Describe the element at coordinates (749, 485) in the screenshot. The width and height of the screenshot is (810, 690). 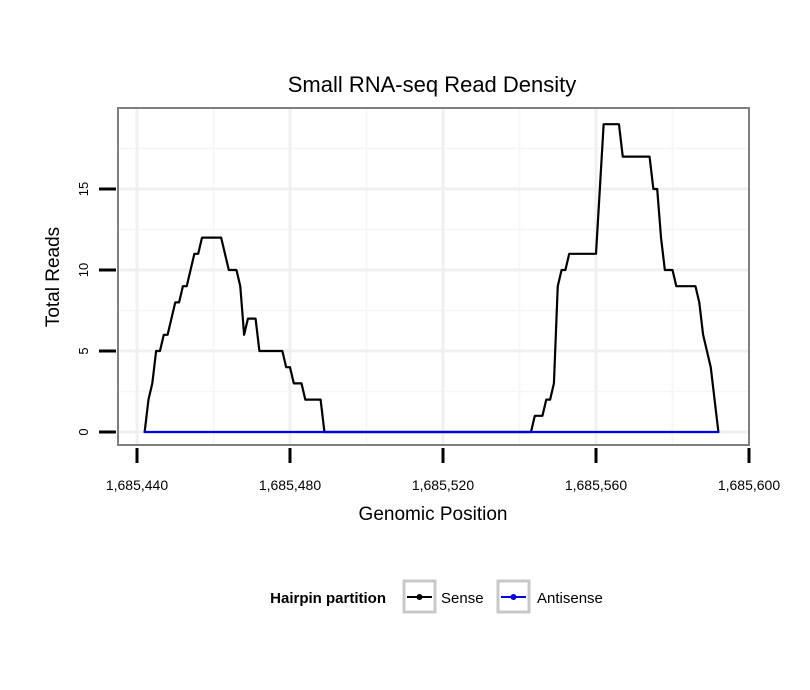
I see `x-tick-label: 1,685,600` at that location.